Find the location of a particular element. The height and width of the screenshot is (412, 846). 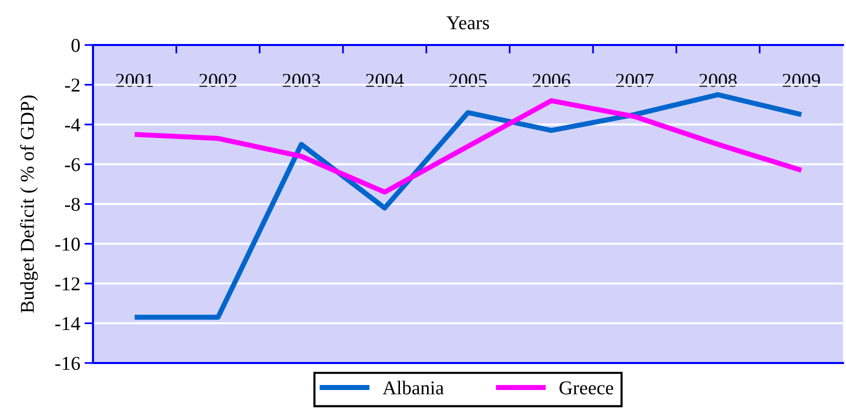

y-tick-label: -12 is located at coordinates (67, 283).